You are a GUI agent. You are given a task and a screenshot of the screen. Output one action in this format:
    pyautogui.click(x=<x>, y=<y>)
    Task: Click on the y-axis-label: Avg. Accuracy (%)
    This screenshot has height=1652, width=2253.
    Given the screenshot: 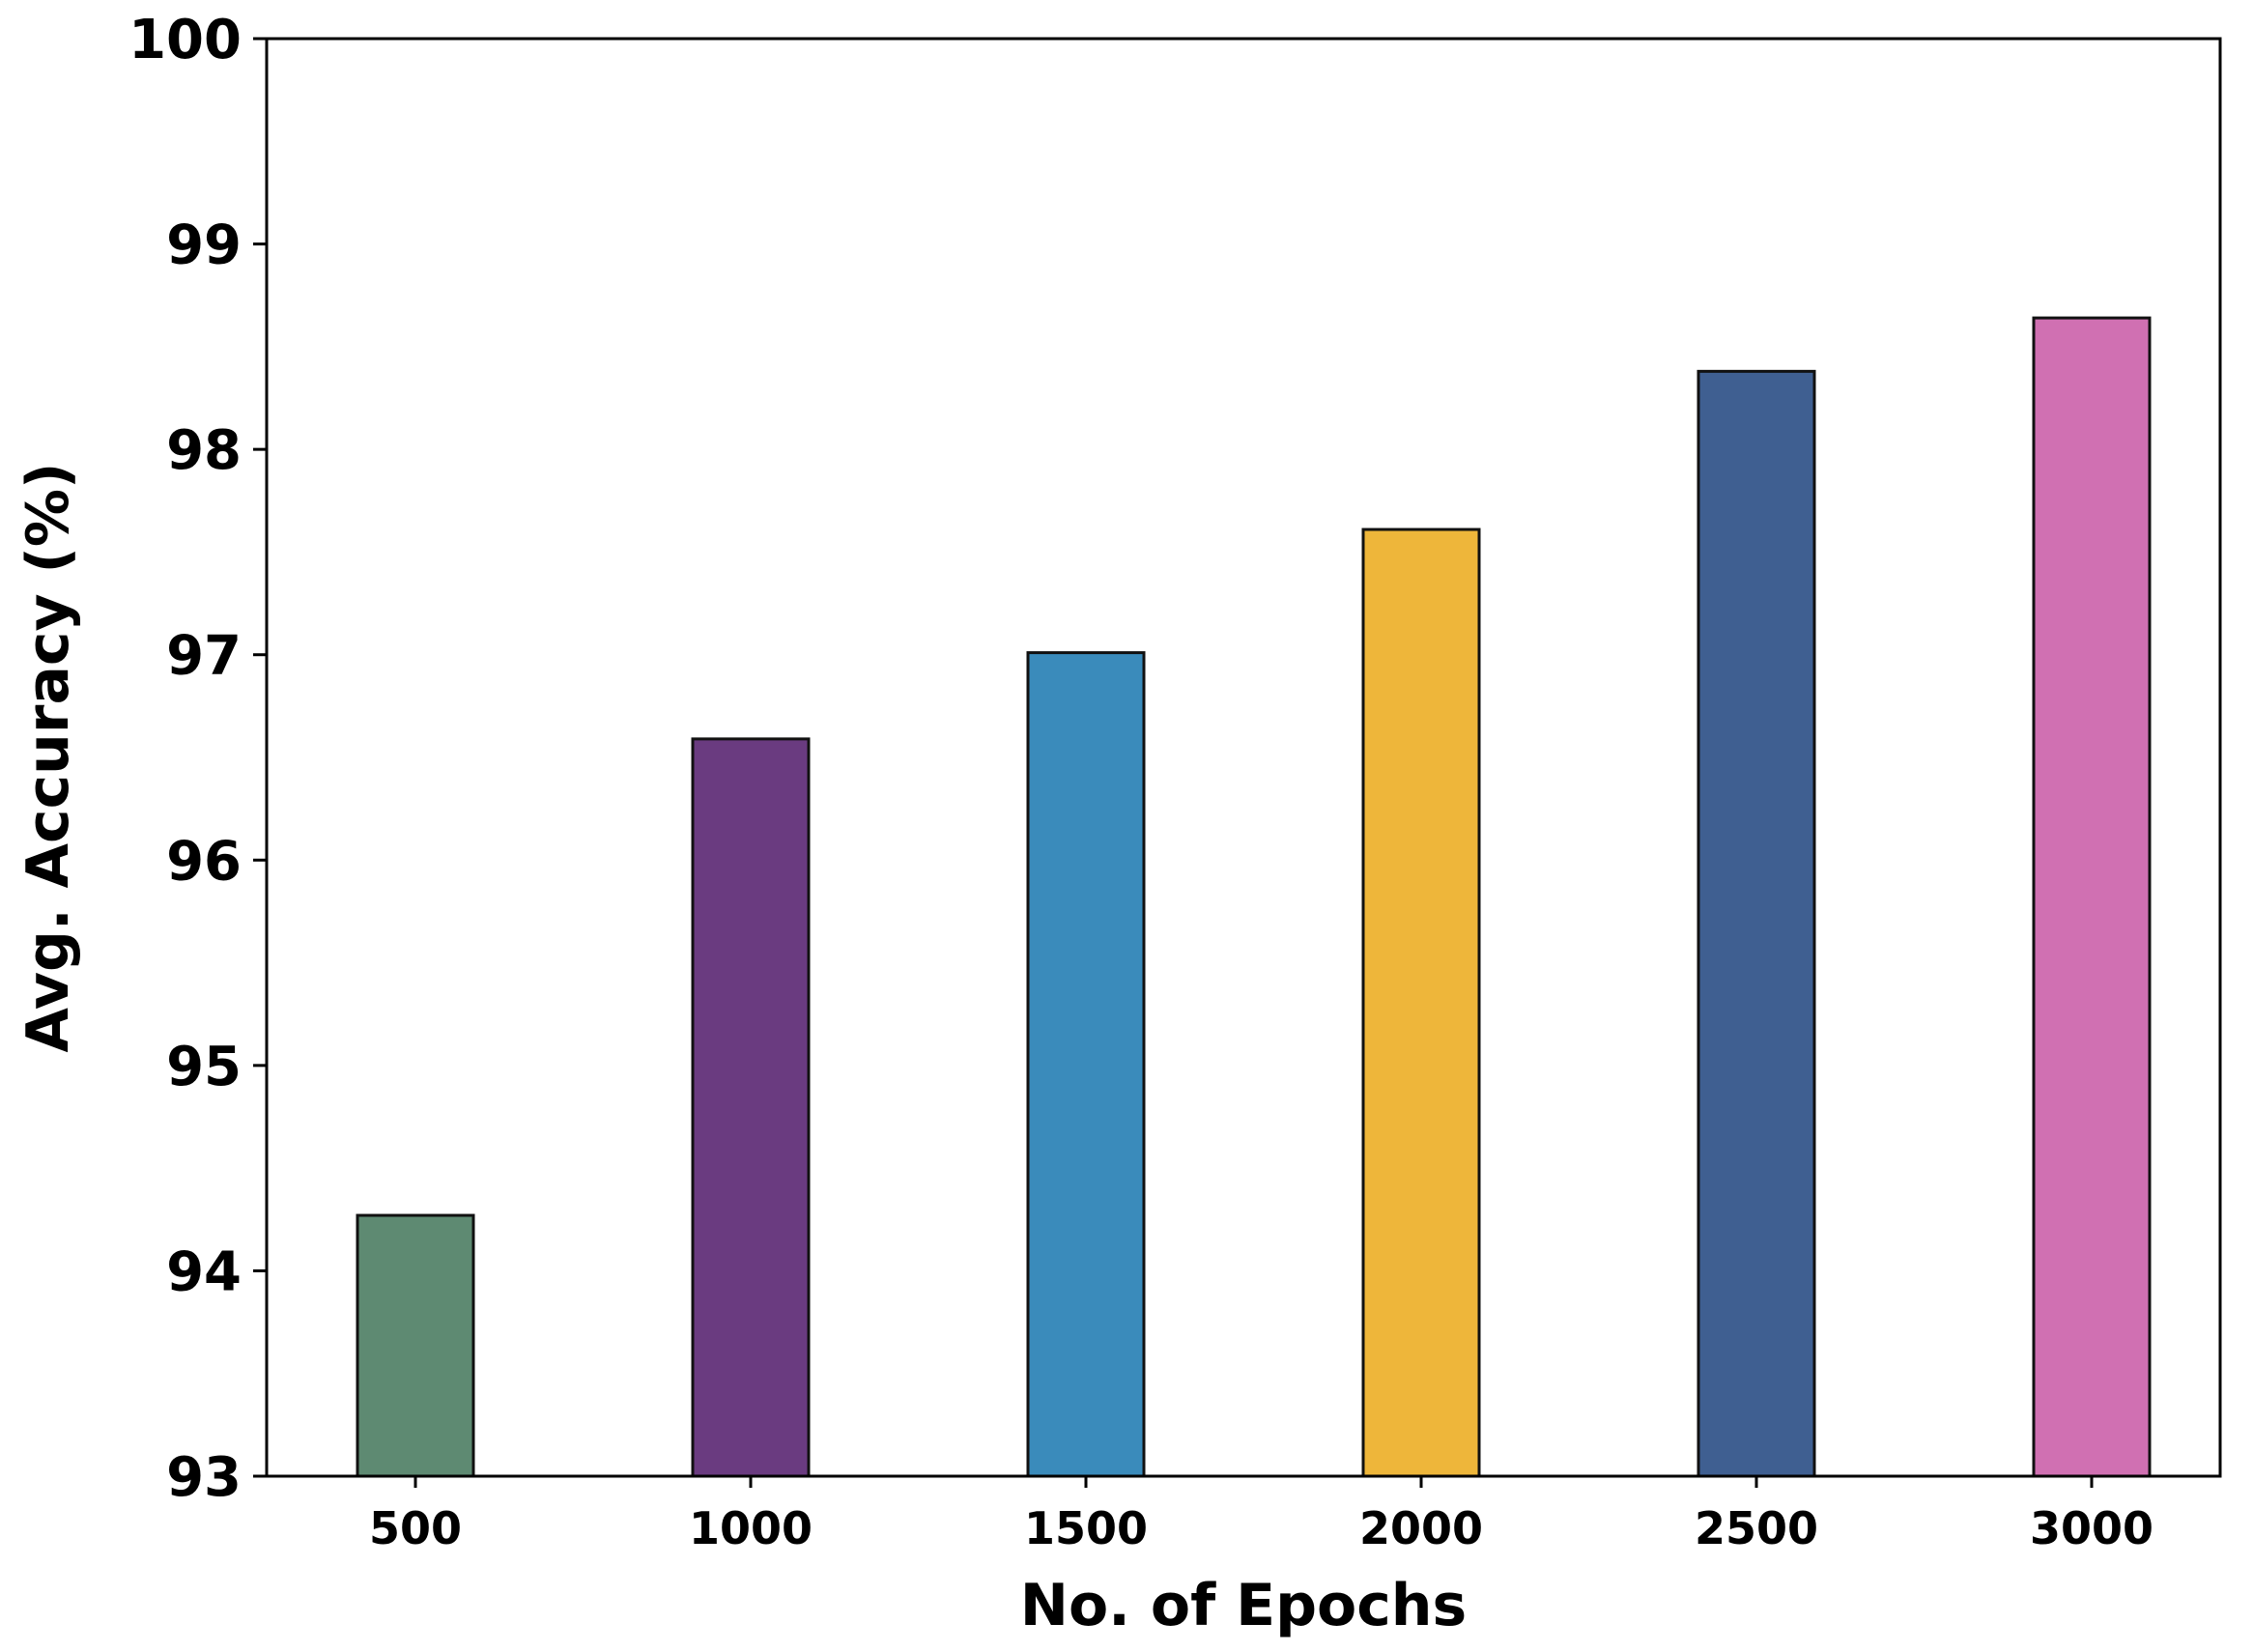 What is the action you would take?
    pyautogui.click(x=48, y=758)
    